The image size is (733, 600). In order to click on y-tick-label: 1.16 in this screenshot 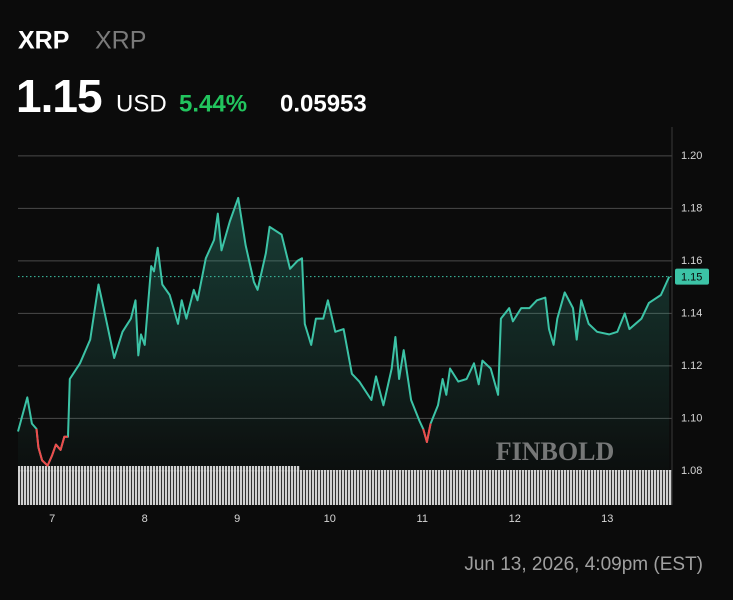, I will do `click(691, 261)`.